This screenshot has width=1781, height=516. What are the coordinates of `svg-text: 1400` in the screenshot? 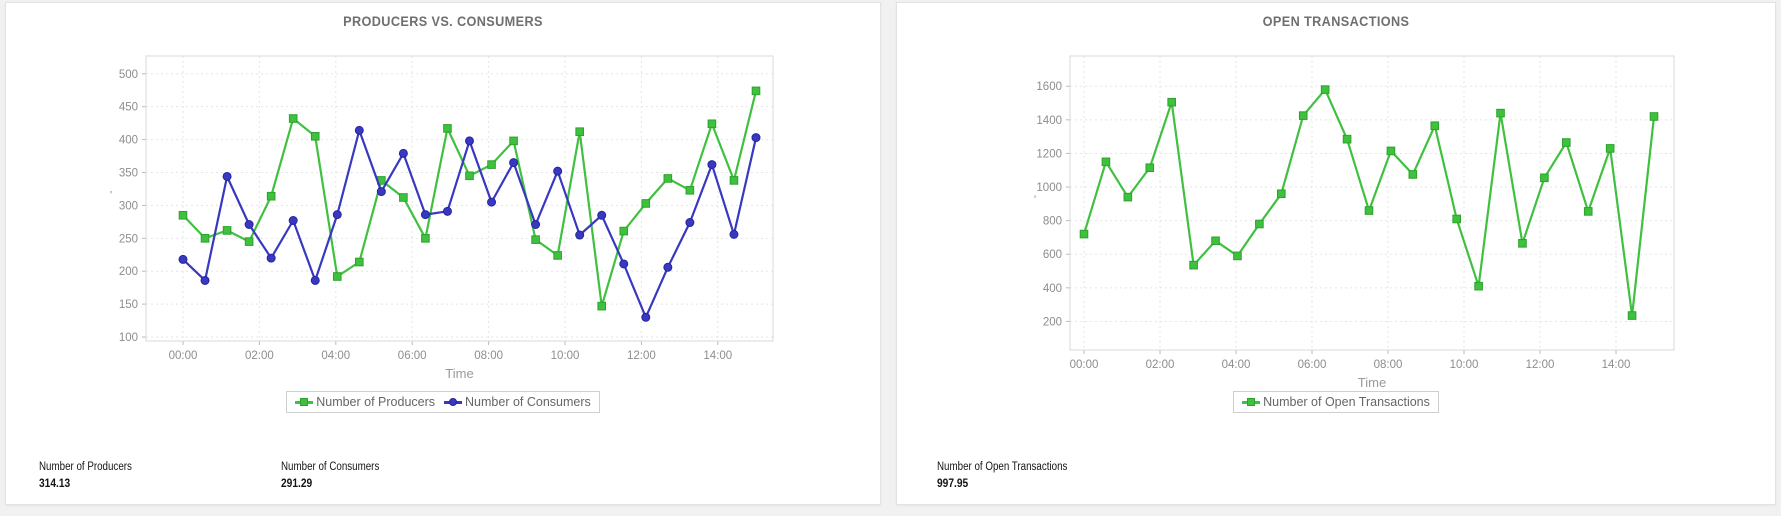 It's located at (1049, 121).